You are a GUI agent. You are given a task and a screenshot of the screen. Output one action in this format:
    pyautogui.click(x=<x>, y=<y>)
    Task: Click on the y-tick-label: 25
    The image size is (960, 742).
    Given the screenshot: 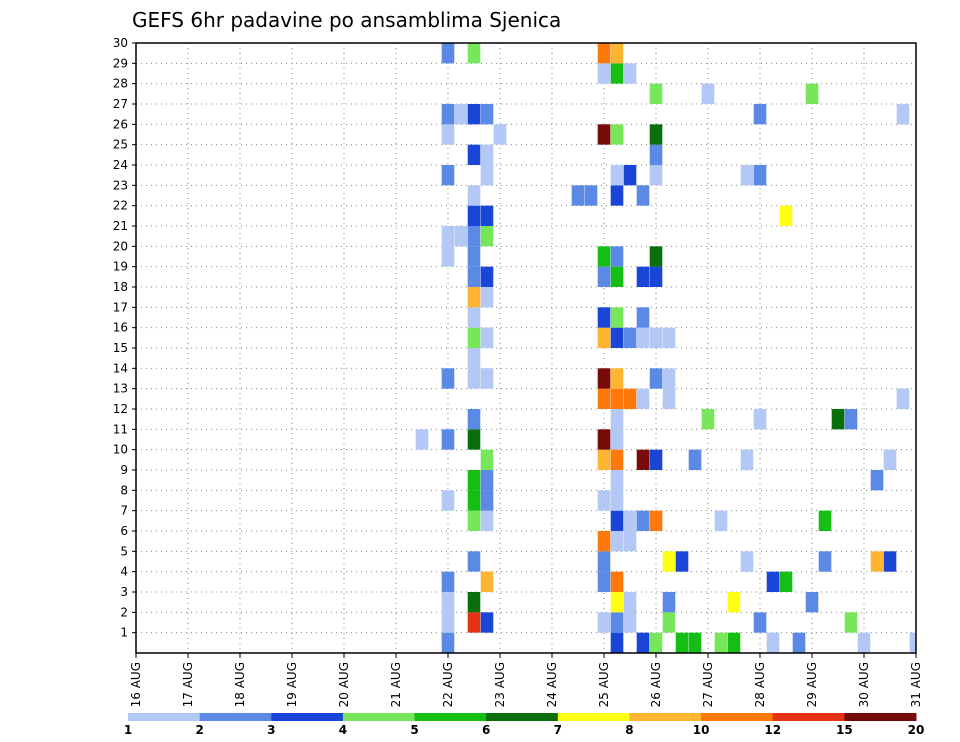 What is the action you would take?
    pyautogui.click(x=120, y=145)
    